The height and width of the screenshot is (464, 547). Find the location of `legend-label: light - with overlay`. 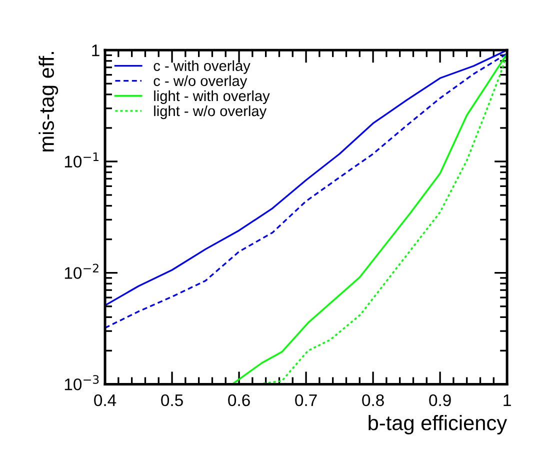

legend-label: light - with overlay is located at coordinates (212, 97).